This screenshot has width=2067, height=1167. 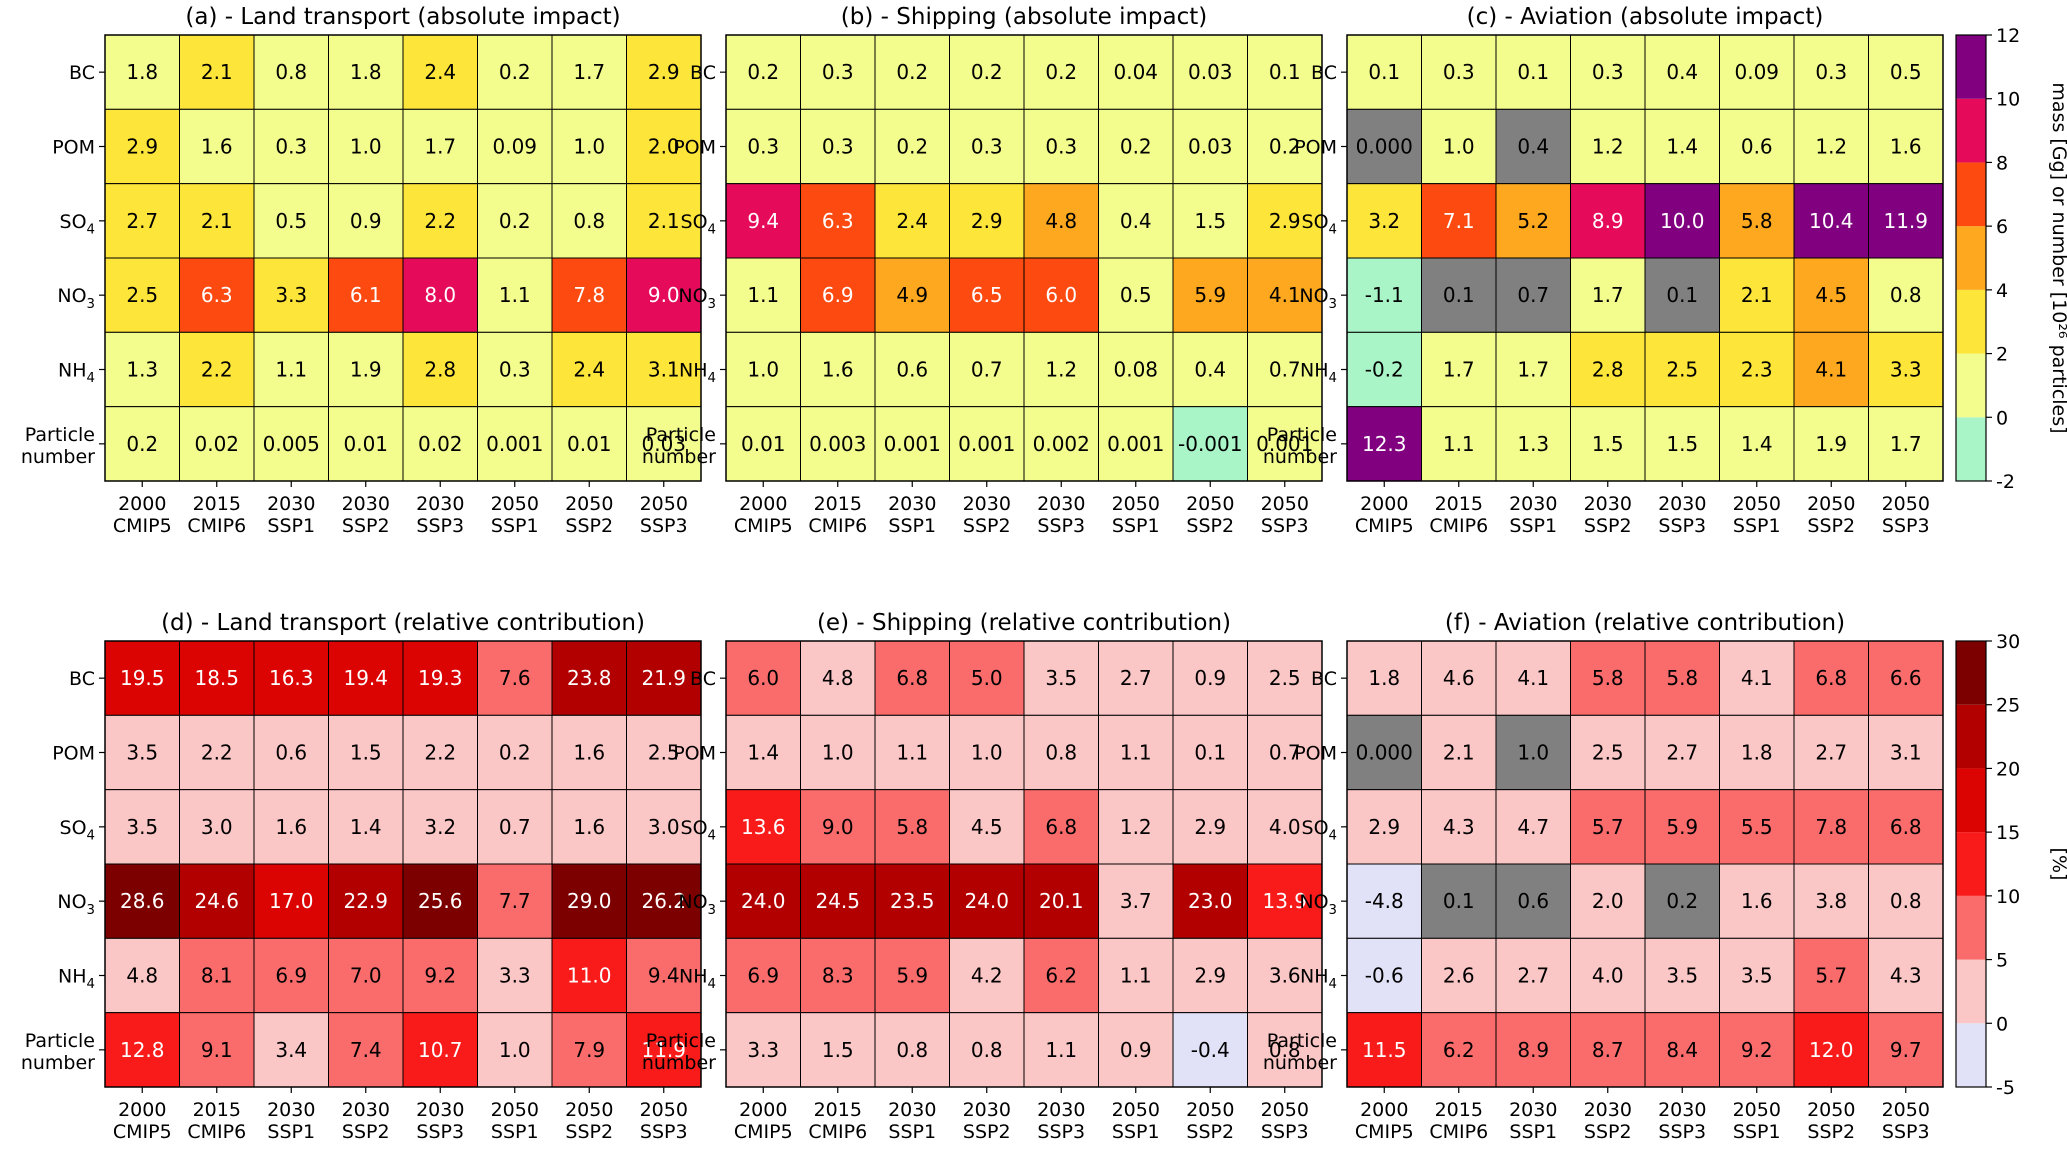 What do you see at coordinates (589, 976) in the screenshot?
I see `cell-value-label: 11.0` at bounding box center [589, 976].